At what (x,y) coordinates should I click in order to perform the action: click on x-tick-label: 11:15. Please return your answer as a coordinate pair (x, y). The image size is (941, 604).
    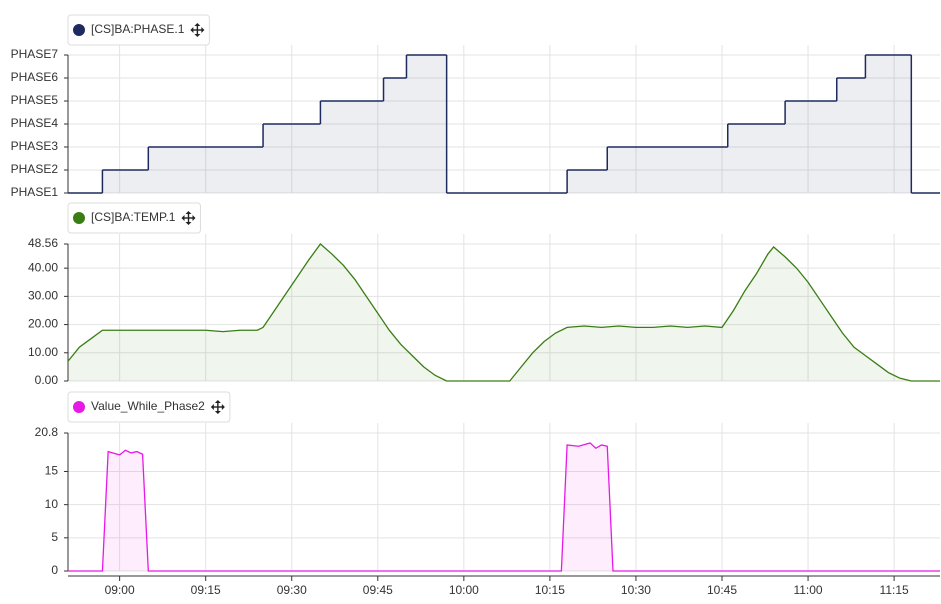
    Looking at the image, I should click on (894, 590).